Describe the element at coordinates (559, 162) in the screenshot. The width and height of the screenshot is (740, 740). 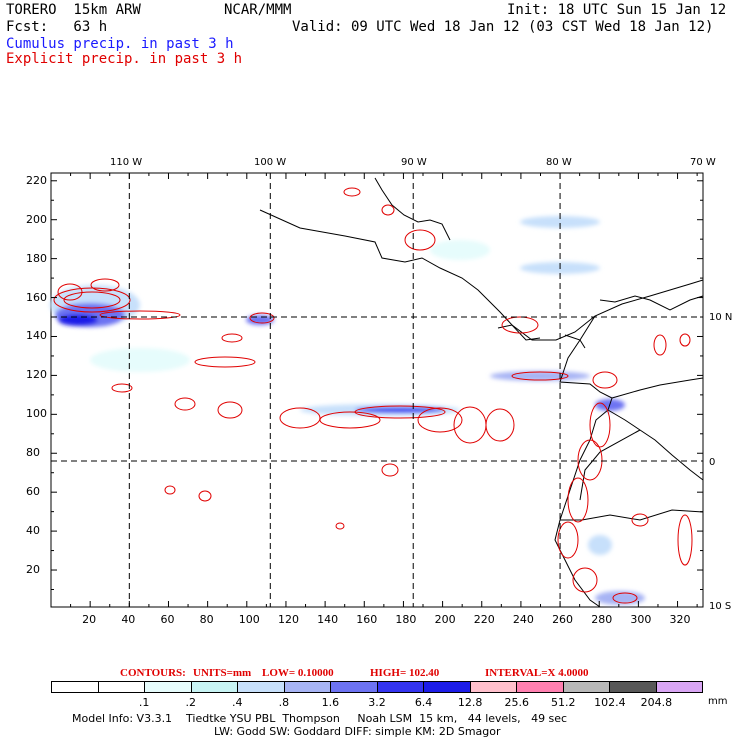
I see `lon-label-80w: 80 W` at that location.